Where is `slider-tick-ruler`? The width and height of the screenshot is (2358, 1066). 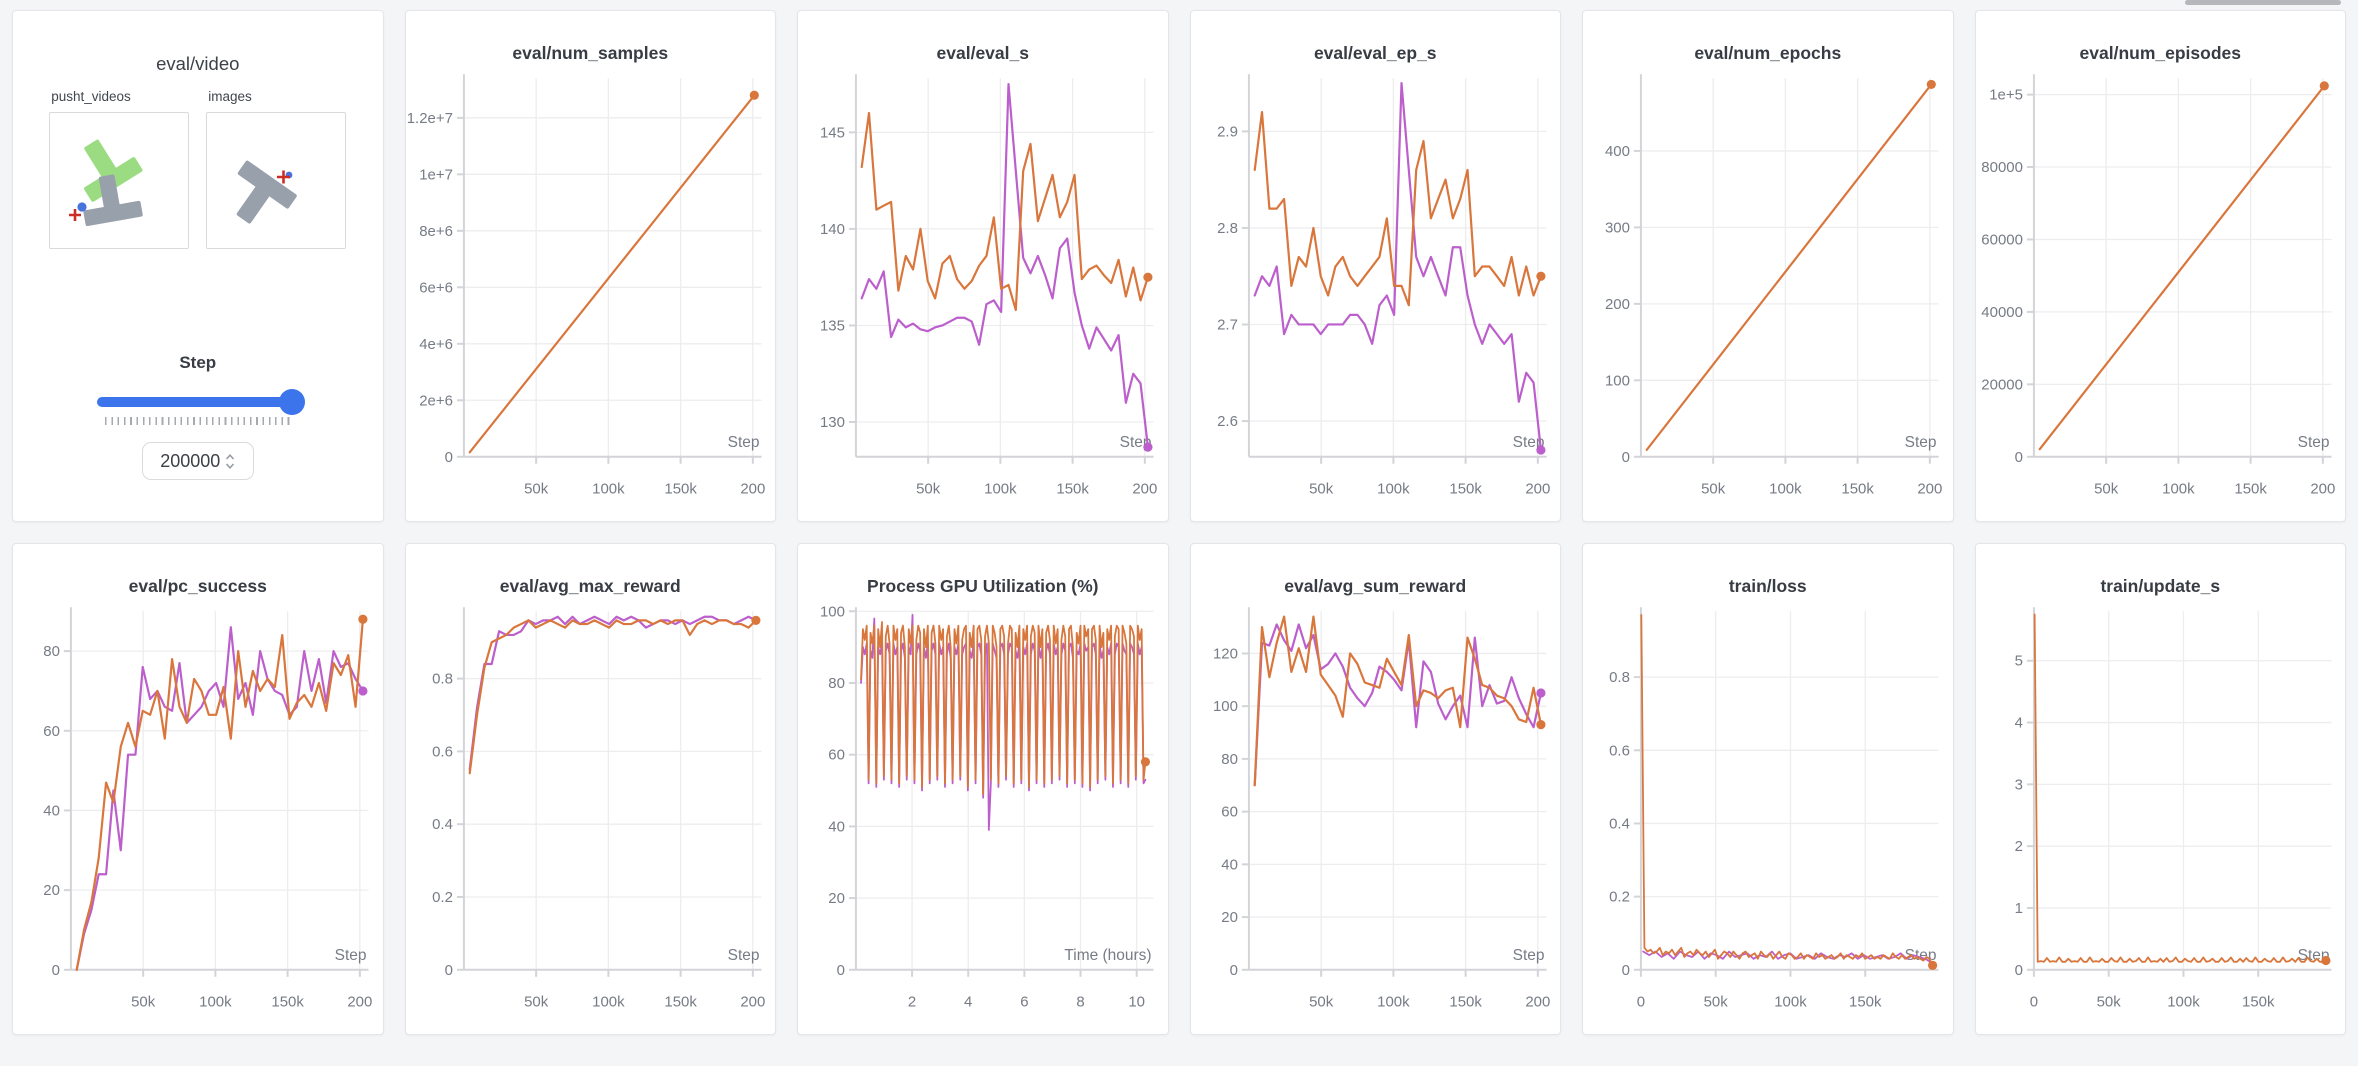 slider-tick-ruler is located at coordinates (197, 421).